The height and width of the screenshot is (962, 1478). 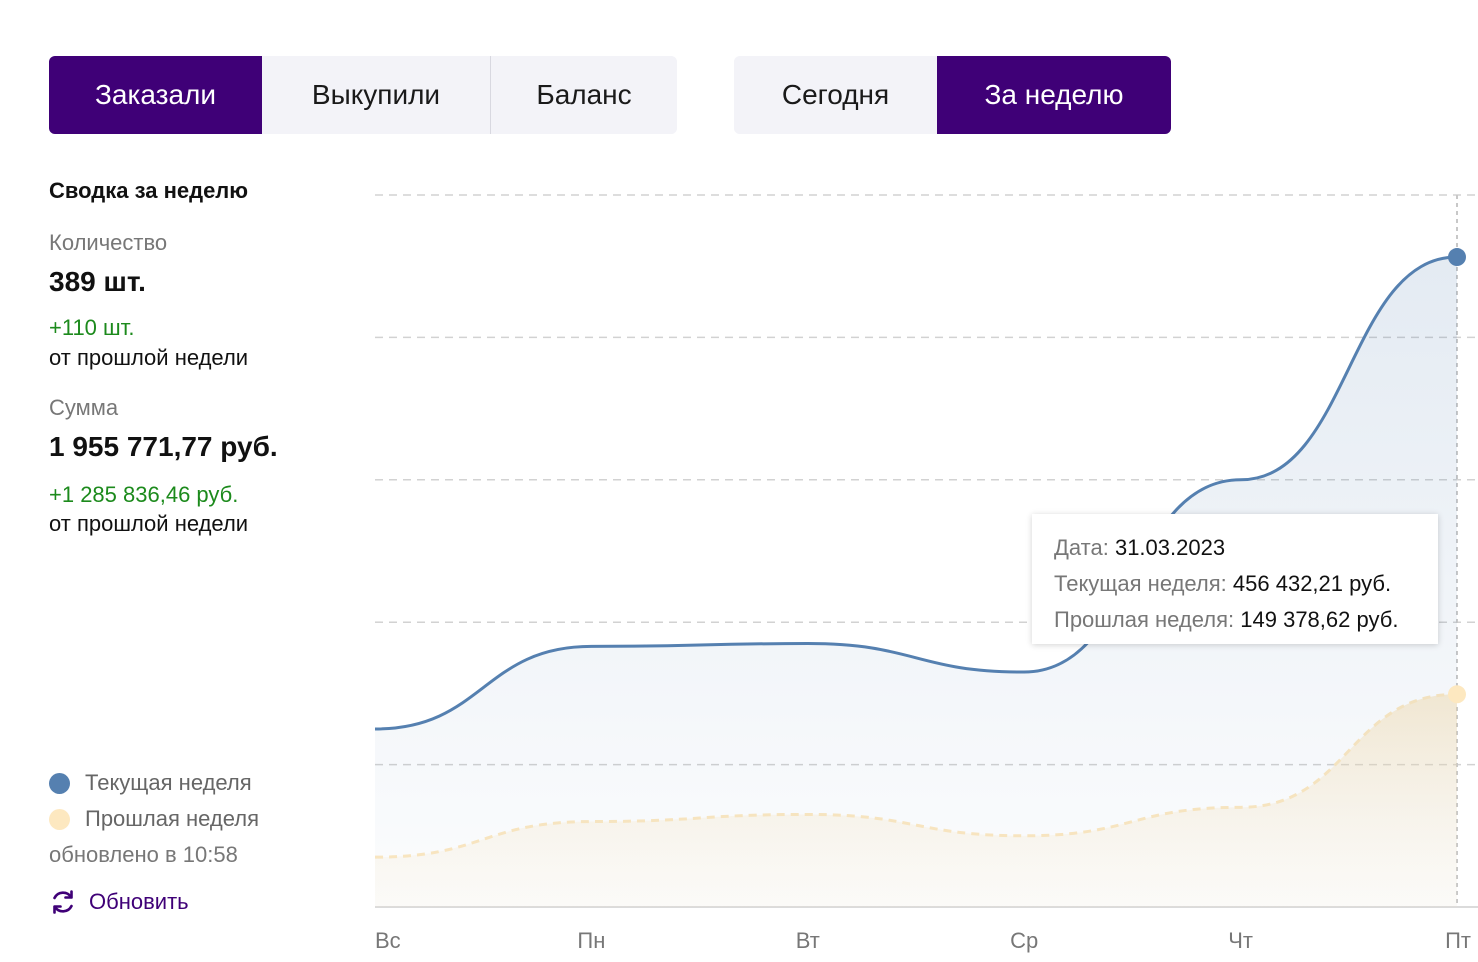 I want to click on x-tick-label: Вс, so click(x=388, y=940).